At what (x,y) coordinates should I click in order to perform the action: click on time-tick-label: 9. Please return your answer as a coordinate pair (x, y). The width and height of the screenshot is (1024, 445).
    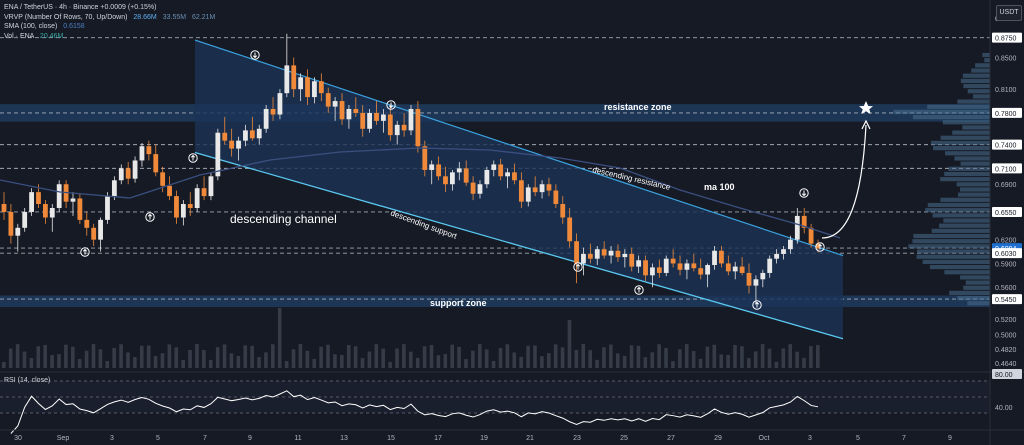
    Looking at the image, I should click on (950, 438).